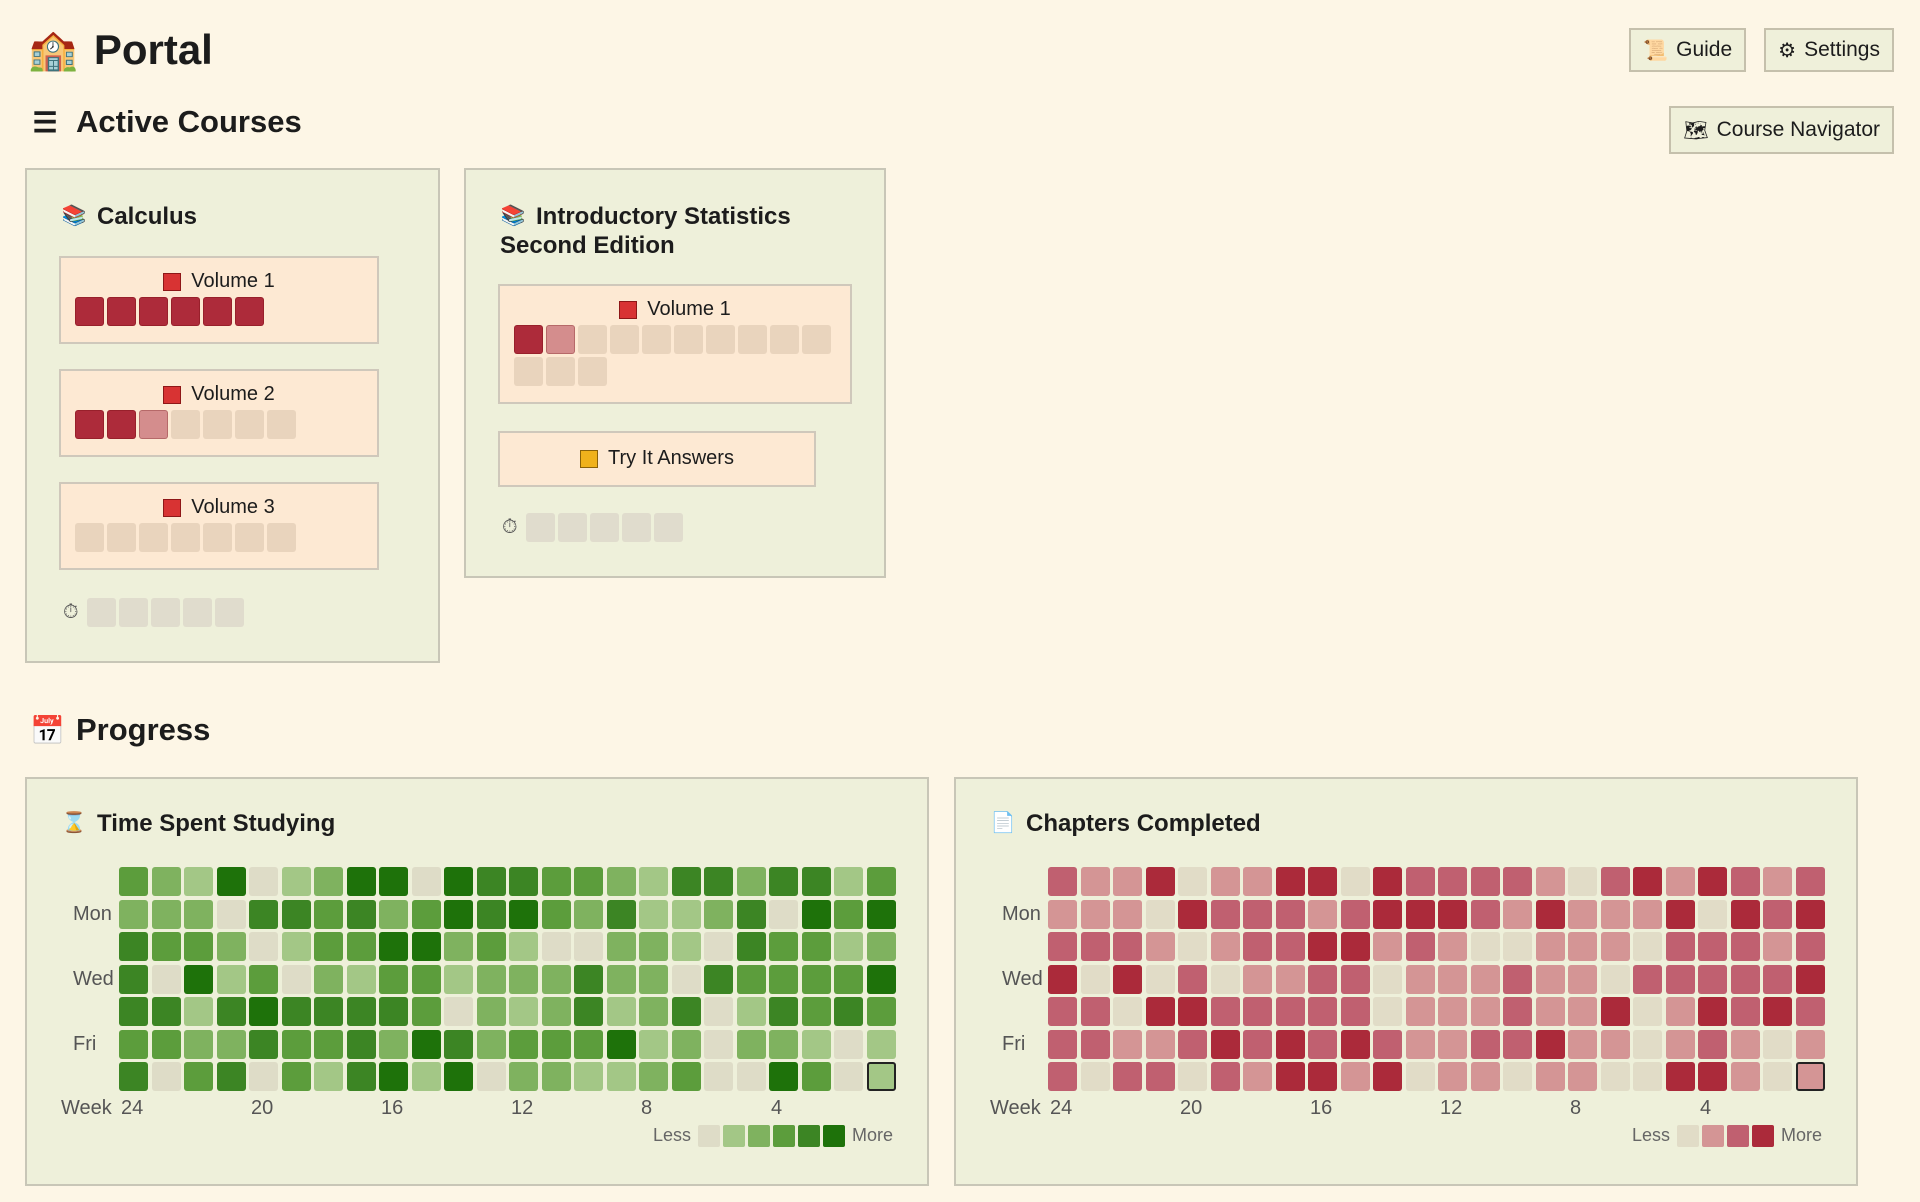 The width and height of the screenshot is (1920, 1202). Describe the element at coordinates (675, 344) in the screenshot. I see `volume-card-stats-1: Volume 1` at that location.